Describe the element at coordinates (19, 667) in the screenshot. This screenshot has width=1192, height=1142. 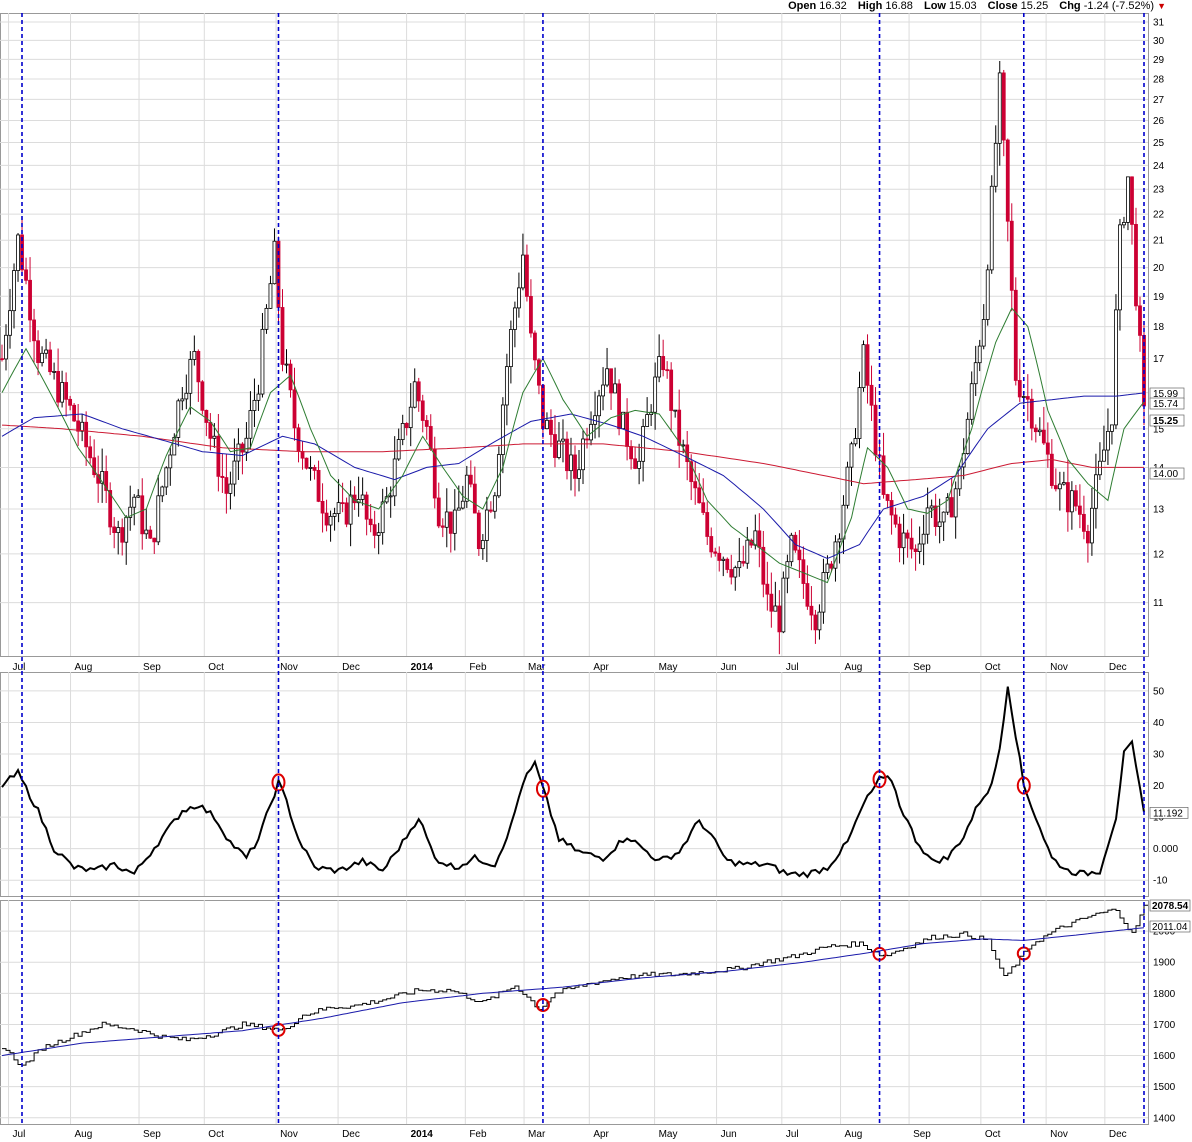
I see `x-month-label: Jul` at that location.